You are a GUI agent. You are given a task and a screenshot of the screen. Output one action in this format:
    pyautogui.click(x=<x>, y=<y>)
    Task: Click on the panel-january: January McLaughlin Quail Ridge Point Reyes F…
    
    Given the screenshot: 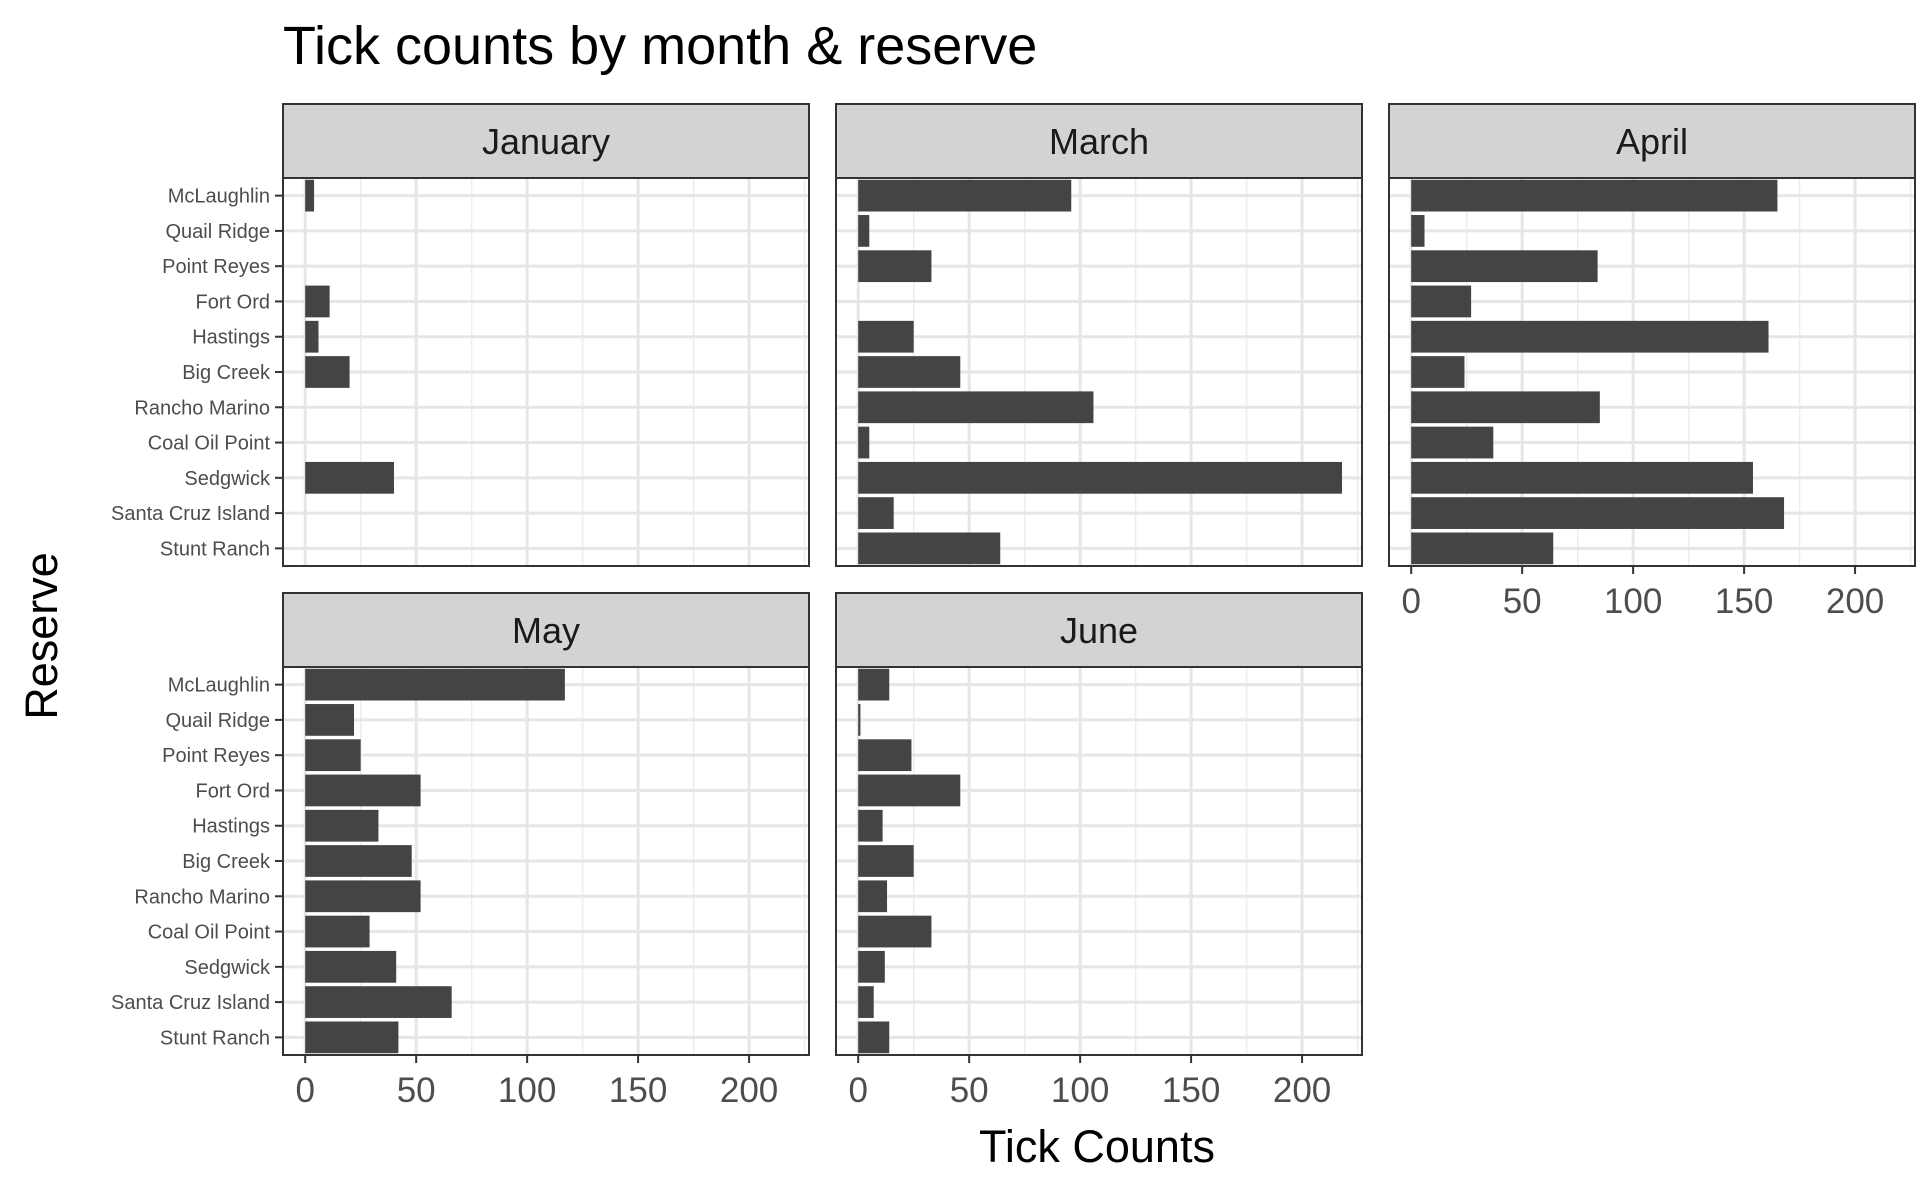 What is the action you would take?
    pyautogui.click(x=460, y=335)
    